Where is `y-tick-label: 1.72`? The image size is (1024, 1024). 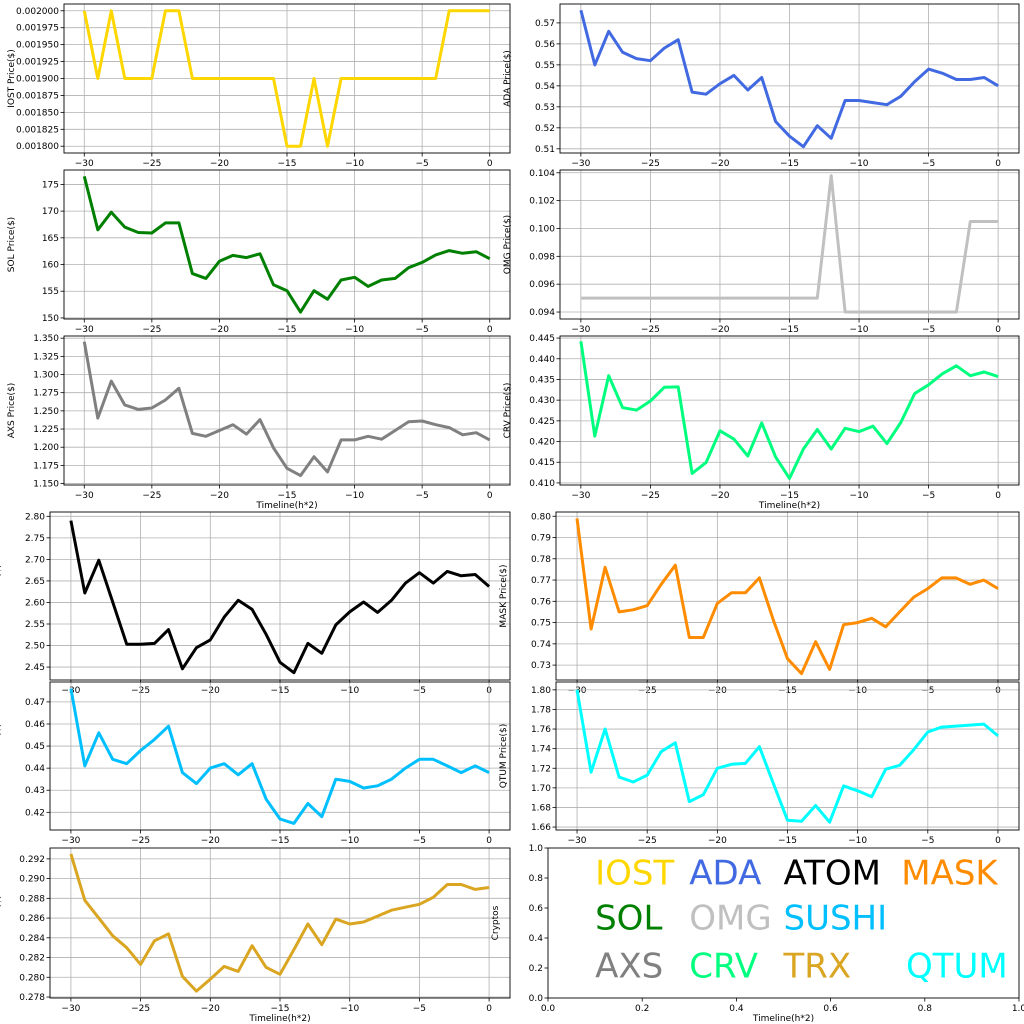
y-tick-label: 1.72 is located at coordinates (541, 769).